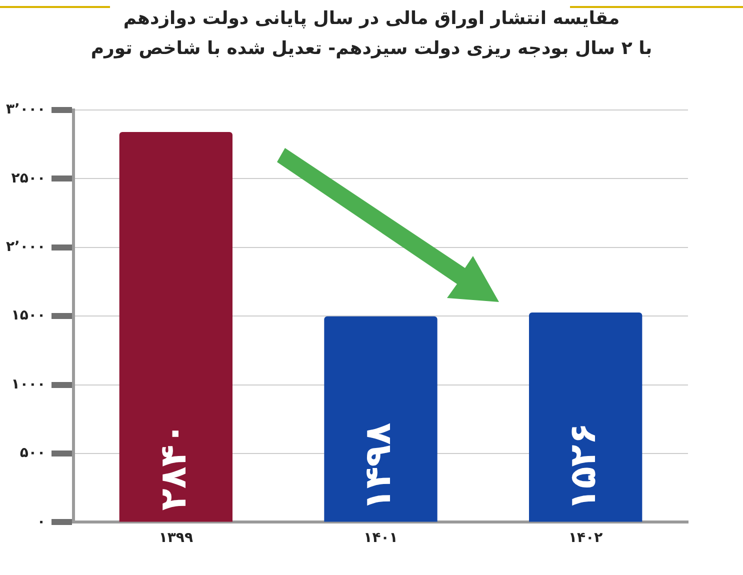  I want to click on x-tick-label: ۱۳۹۹, so click(176, 538).